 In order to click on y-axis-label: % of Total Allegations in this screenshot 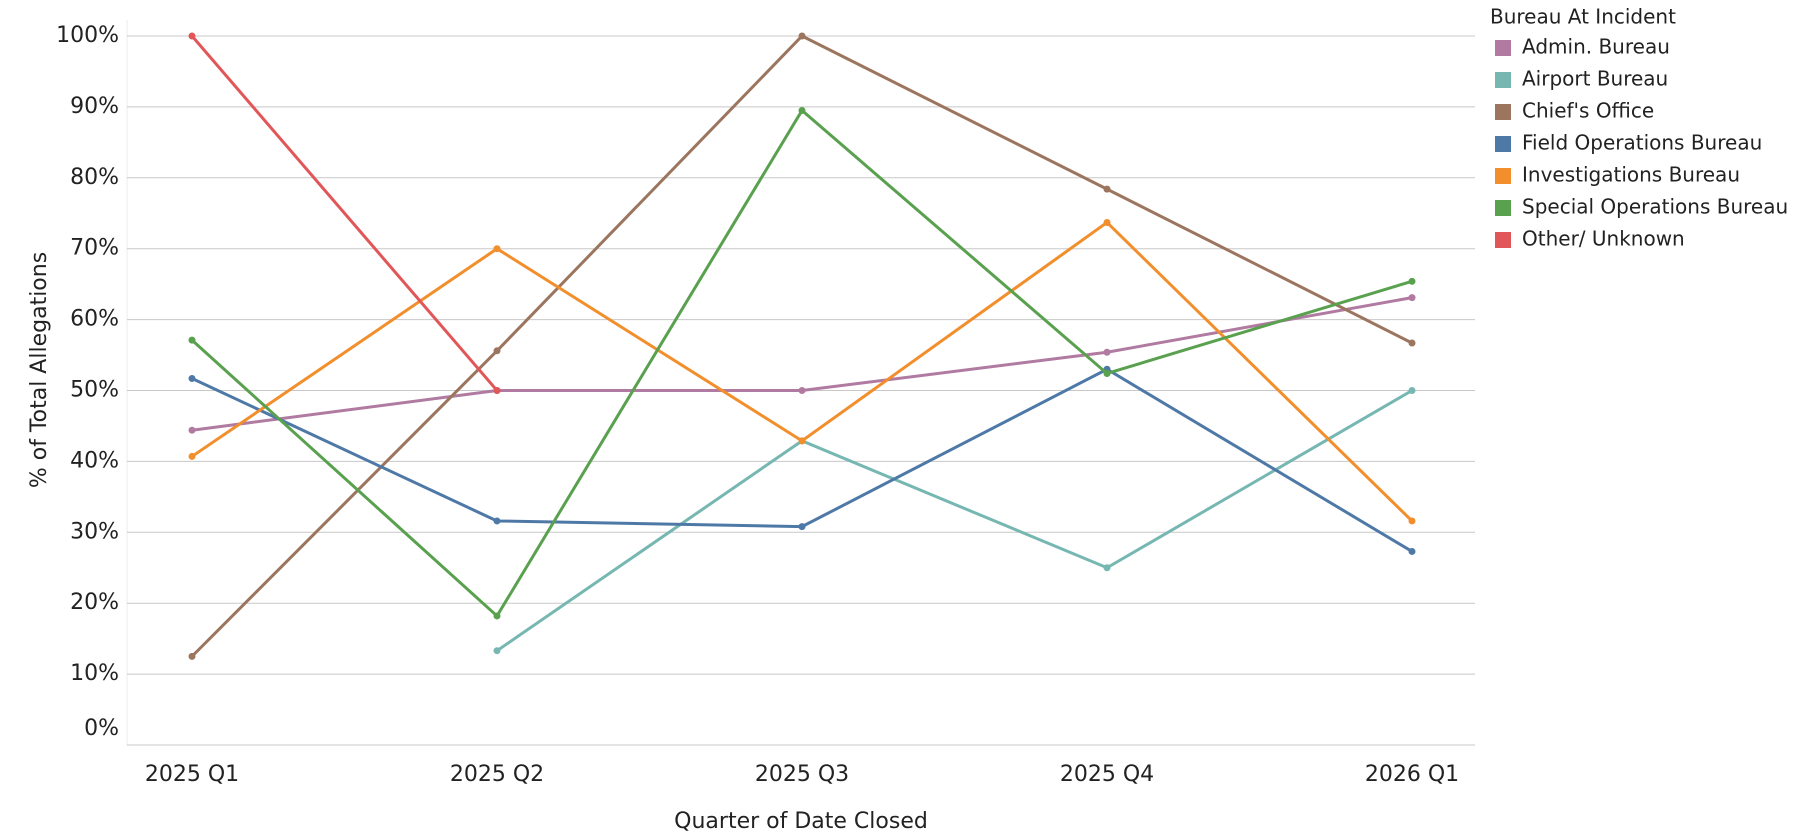, I will do `click(39, 370)`.